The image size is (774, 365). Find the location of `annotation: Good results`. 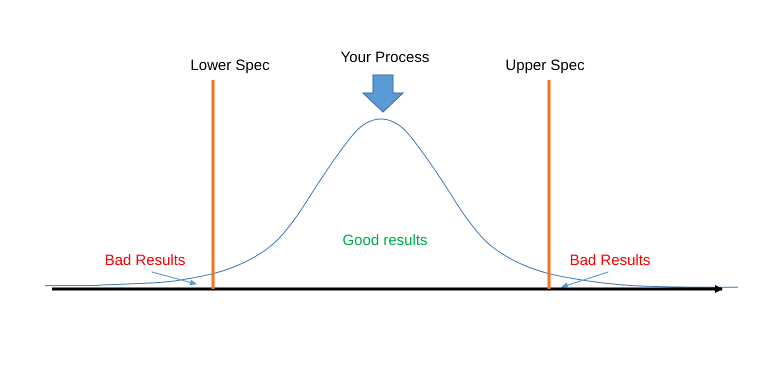

annotation: Good results is located at coordinates (385, 240).